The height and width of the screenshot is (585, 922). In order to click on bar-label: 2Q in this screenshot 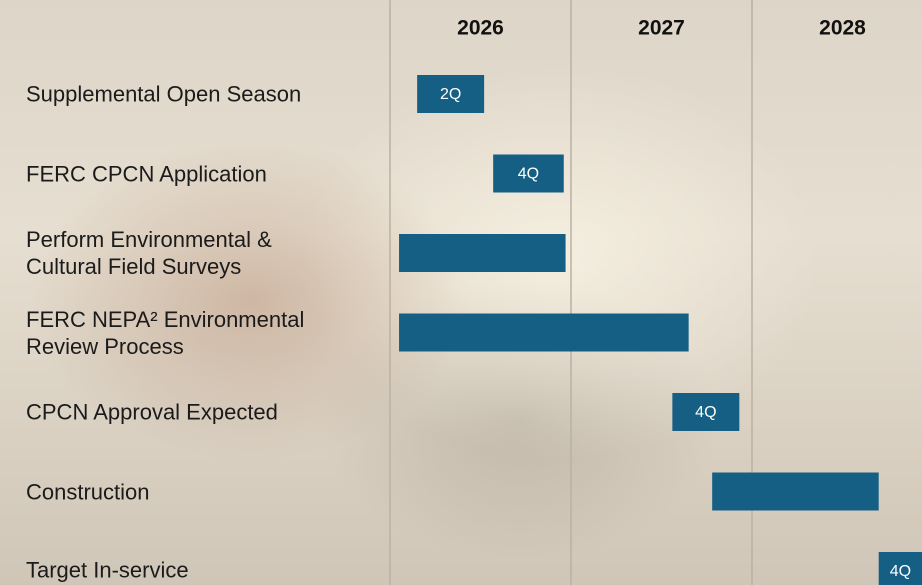, I will do `click(450, 94)`.